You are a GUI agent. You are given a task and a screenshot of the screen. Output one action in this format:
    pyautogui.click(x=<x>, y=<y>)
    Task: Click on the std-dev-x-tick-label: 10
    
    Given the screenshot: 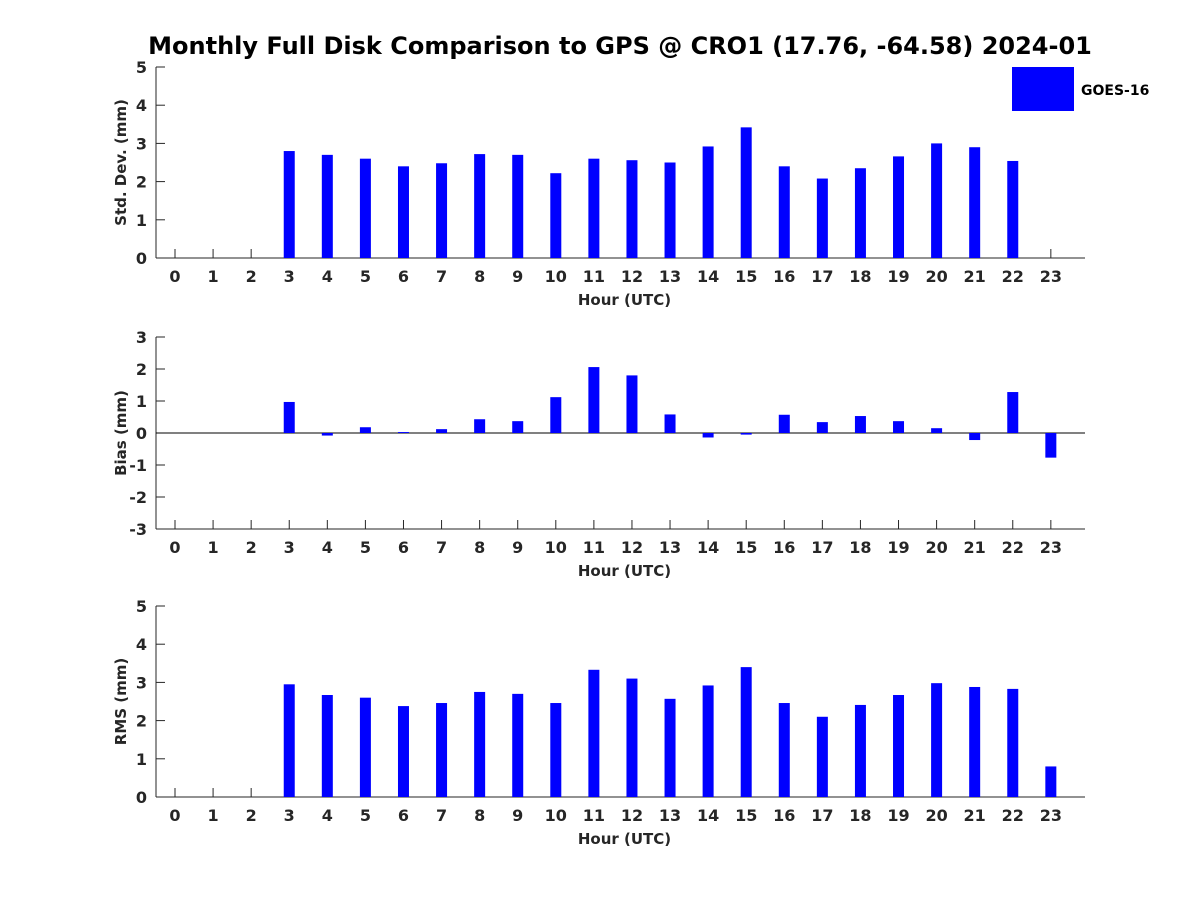 What is the action you would take?
    pyautogui.click(x=556, y=276)
    